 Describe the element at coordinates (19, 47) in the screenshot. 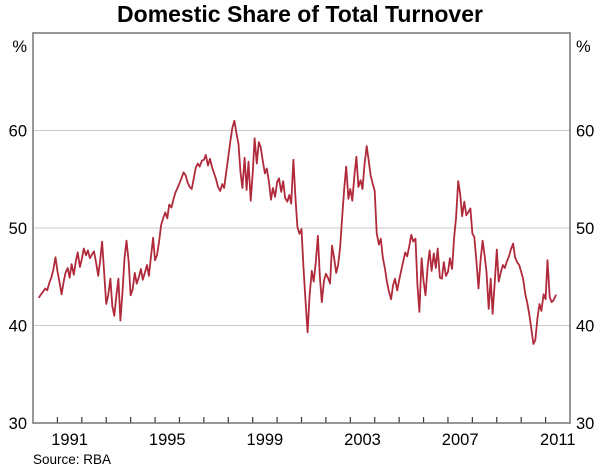

I see `y-axis-unit-left: %` at that location.